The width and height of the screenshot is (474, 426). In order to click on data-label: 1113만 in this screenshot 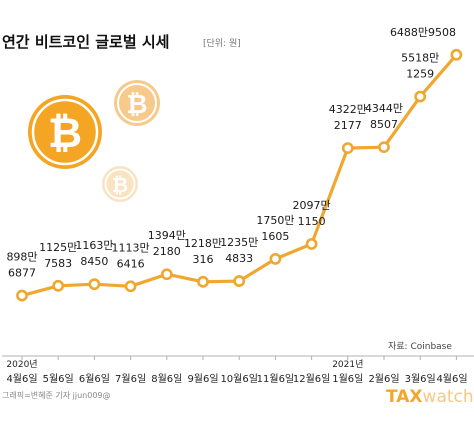, I will do `click(131, 247)`.